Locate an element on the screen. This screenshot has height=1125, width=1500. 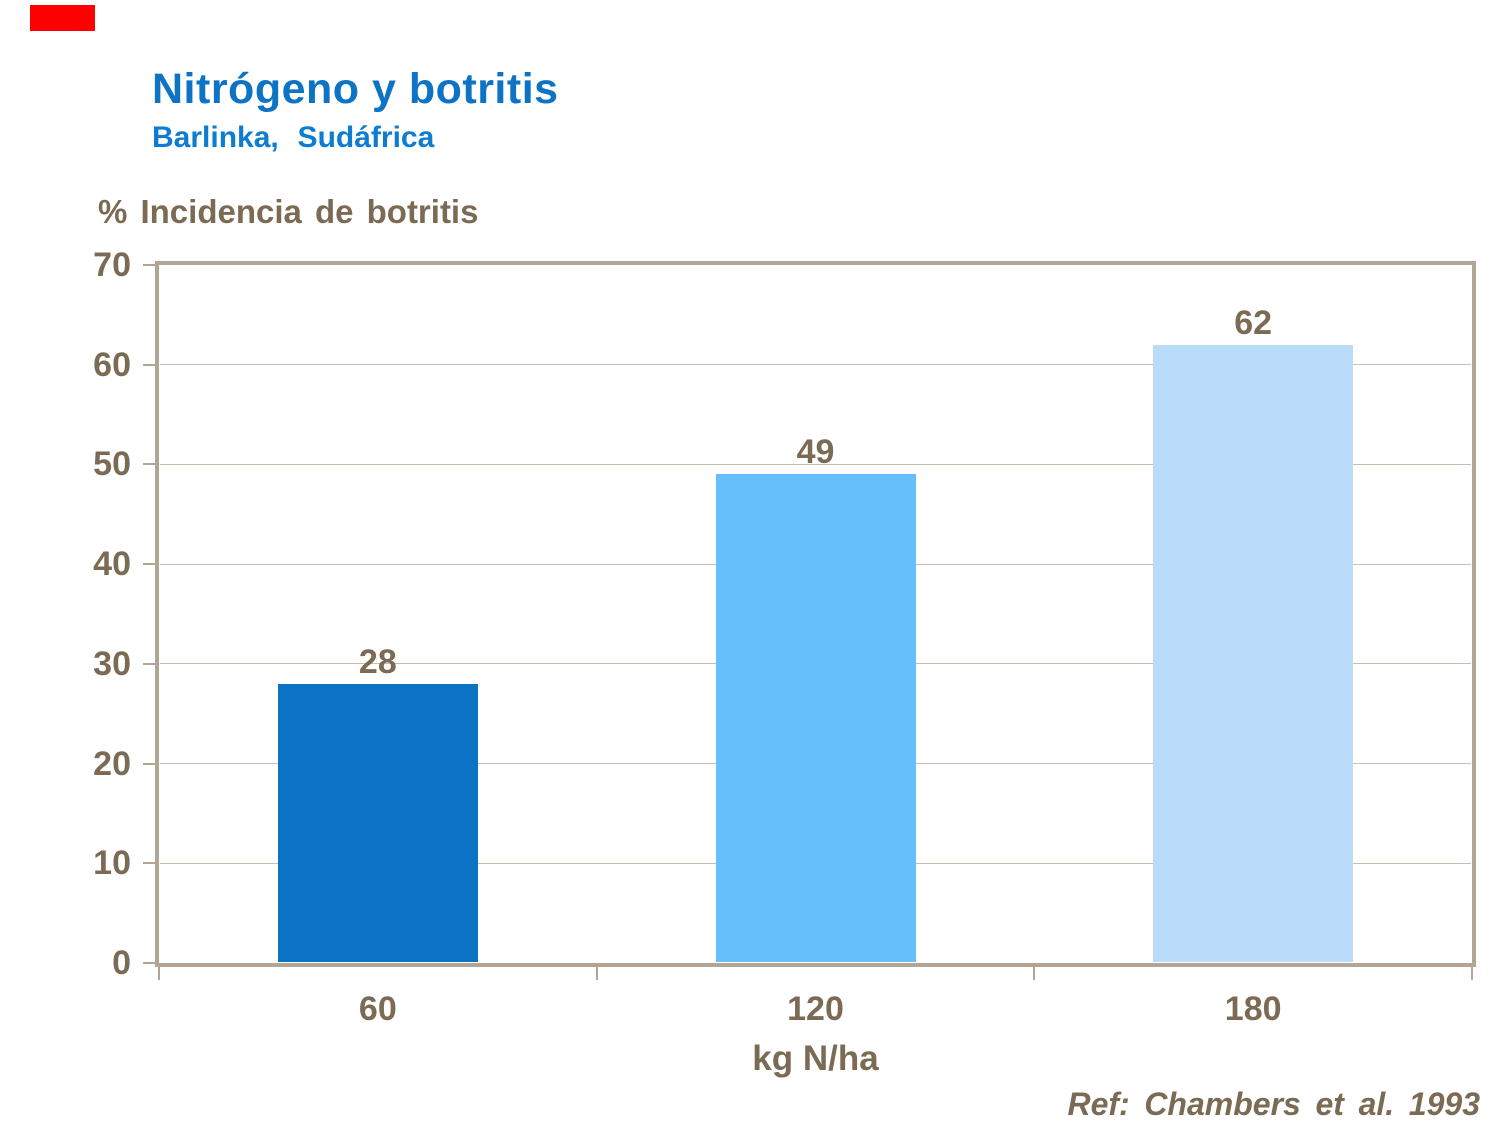
x-category-label: 120 is located at coordinates (815, 1009).